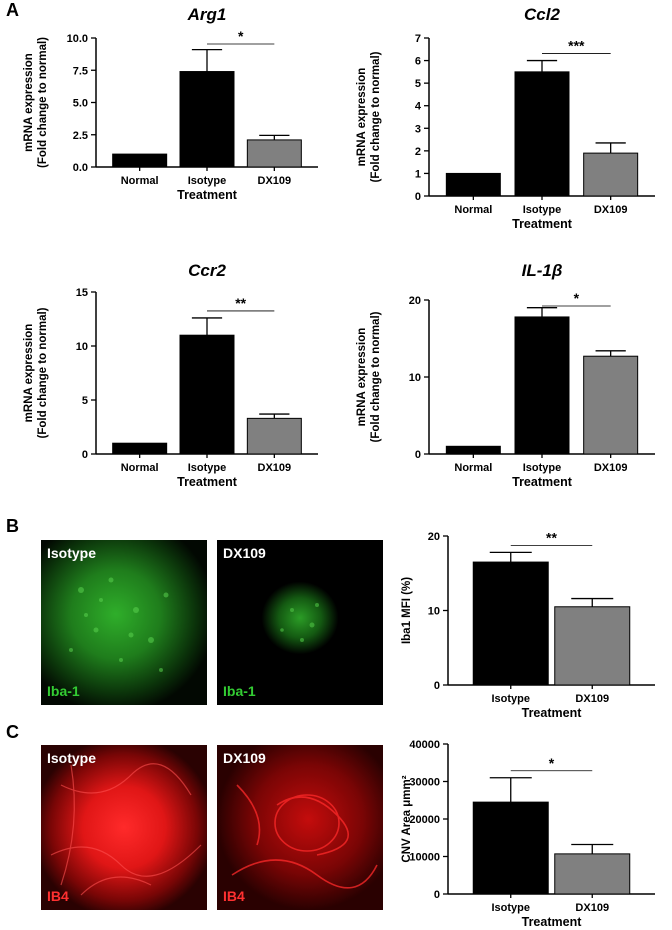 This screenshot has height=930, width=672. I want to click on chart5-x-tick-label: DX109, so click(592, 908).